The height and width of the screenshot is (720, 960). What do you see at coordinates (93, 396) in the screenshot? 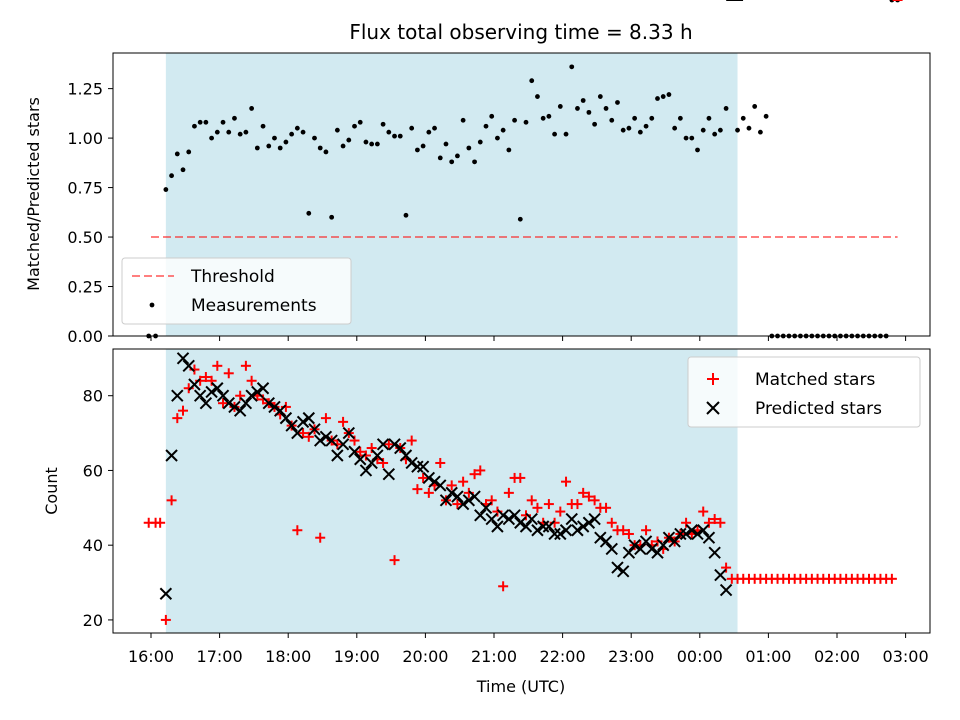
I see `y-tick-label: 80` at bounding box center [93, 396].